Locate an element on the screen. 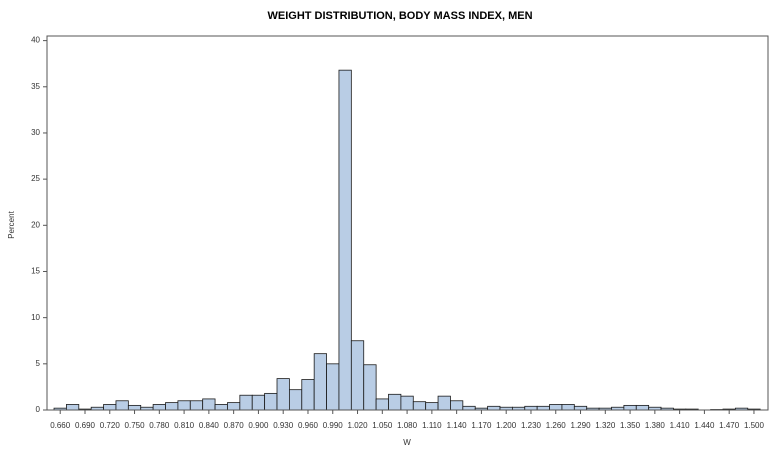 The width and height of the screenshot is (769, 450). x-tick-label: 0.690 is located at coordinates (85, 425).